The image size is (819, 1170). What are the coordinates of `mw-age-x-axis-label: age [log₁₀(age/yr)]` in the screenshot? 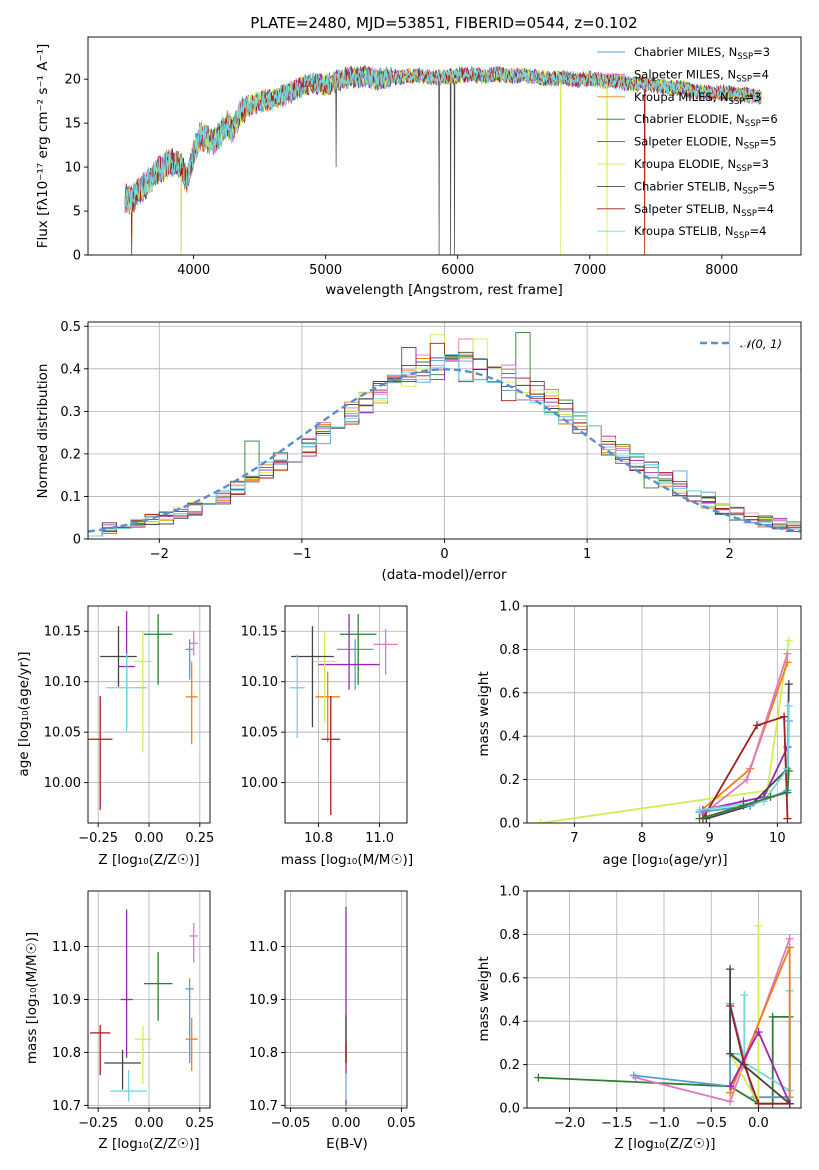 It's located at (664, 860).